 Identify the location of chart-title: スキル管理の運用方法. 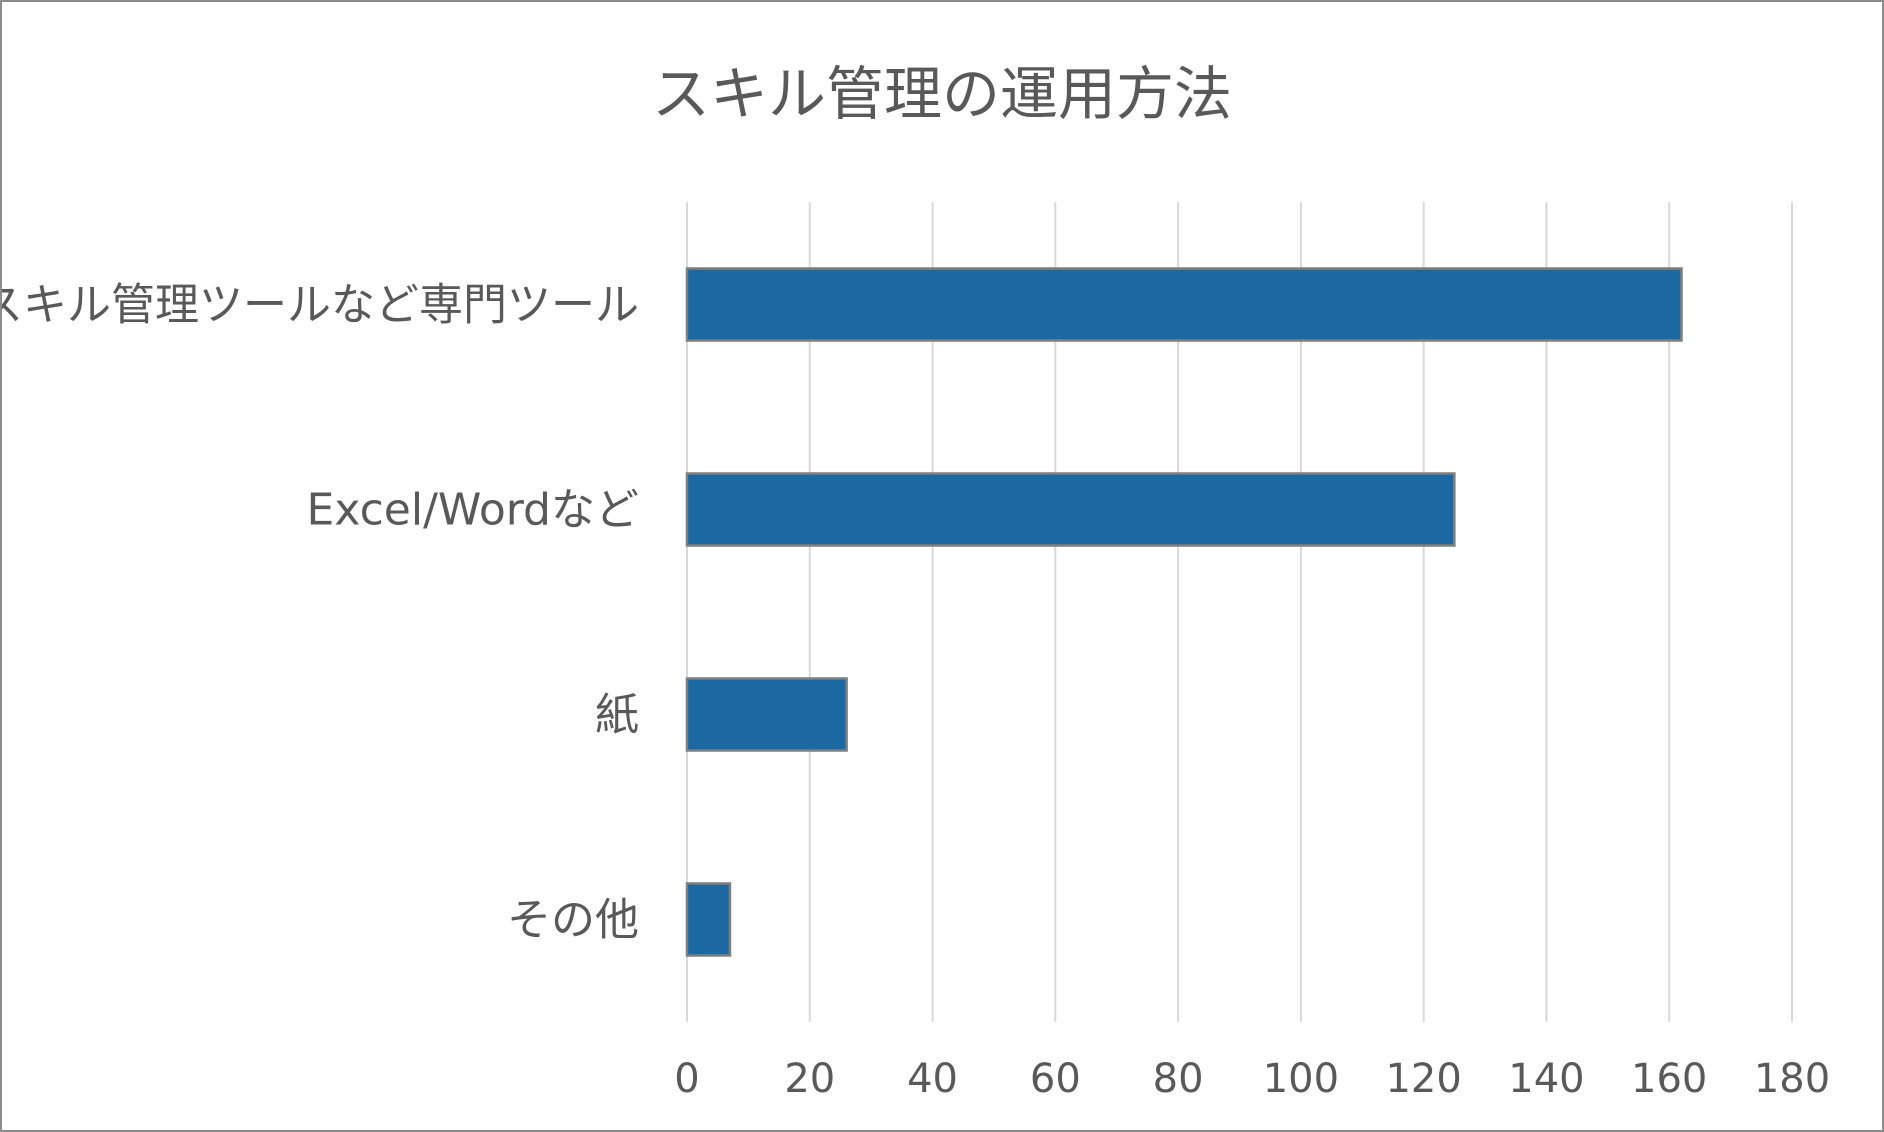
(942, 94).